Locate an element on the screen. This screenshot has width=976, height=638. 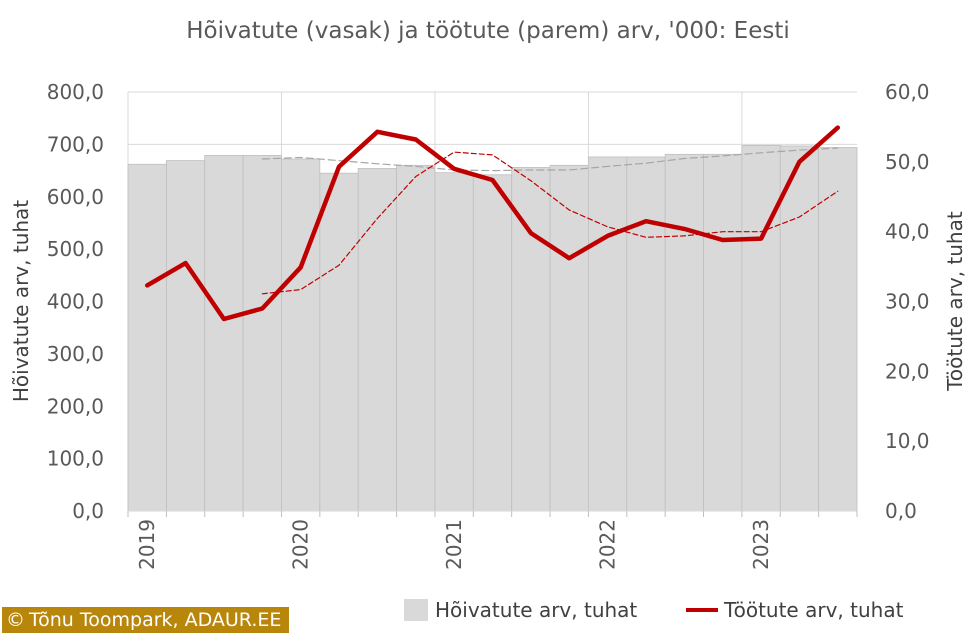
x-tick-label: 2019 is located at coordinates (147, 544).